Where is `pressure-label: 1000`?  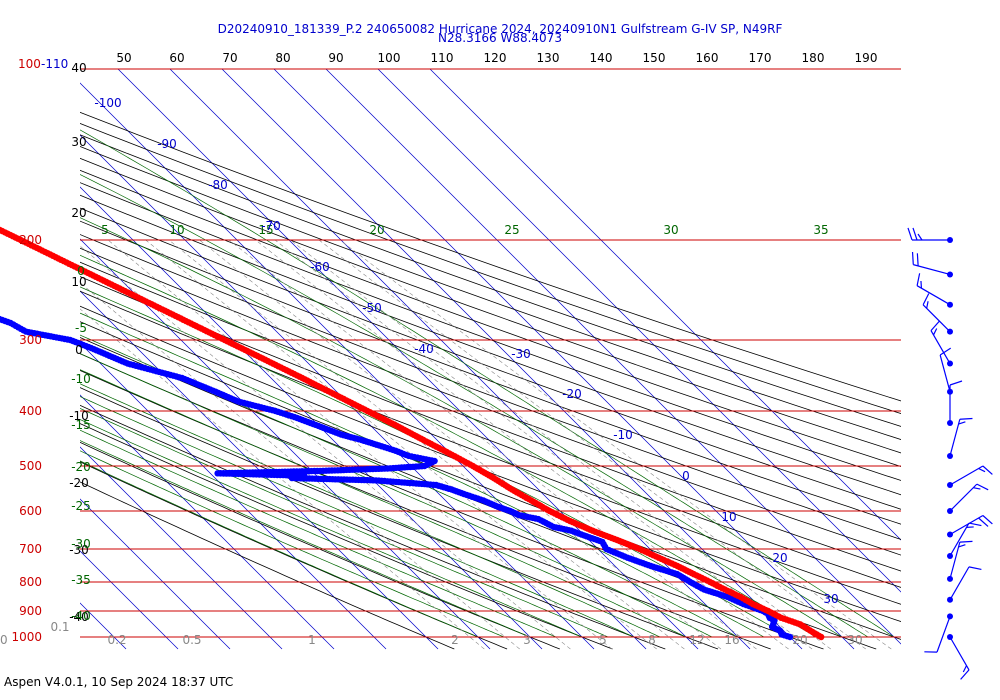 pressure-label: 1000 is located at coordinates (26, 637).